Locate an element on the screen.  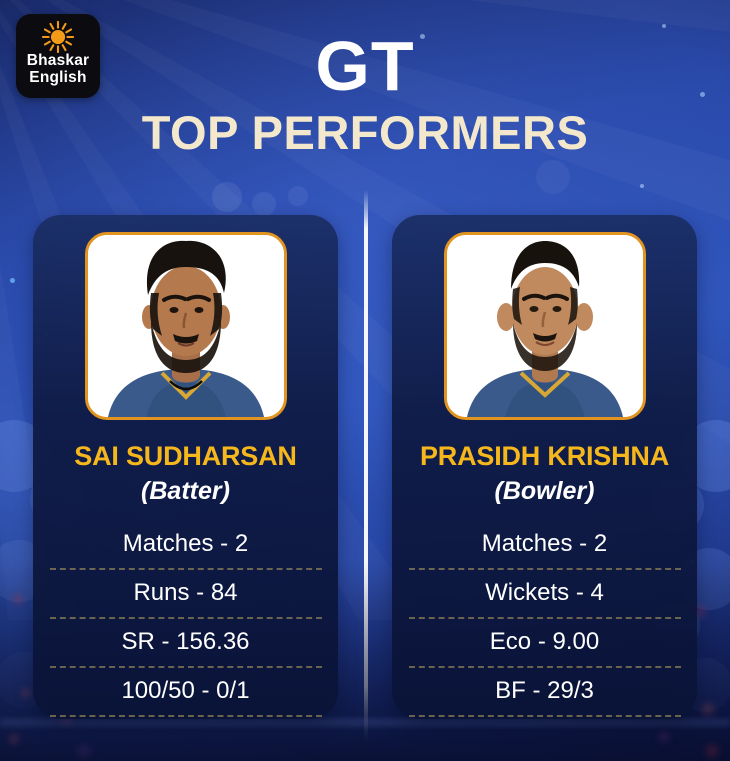
brand-logo: Bhaskar English is located at coordinates (58, 56).